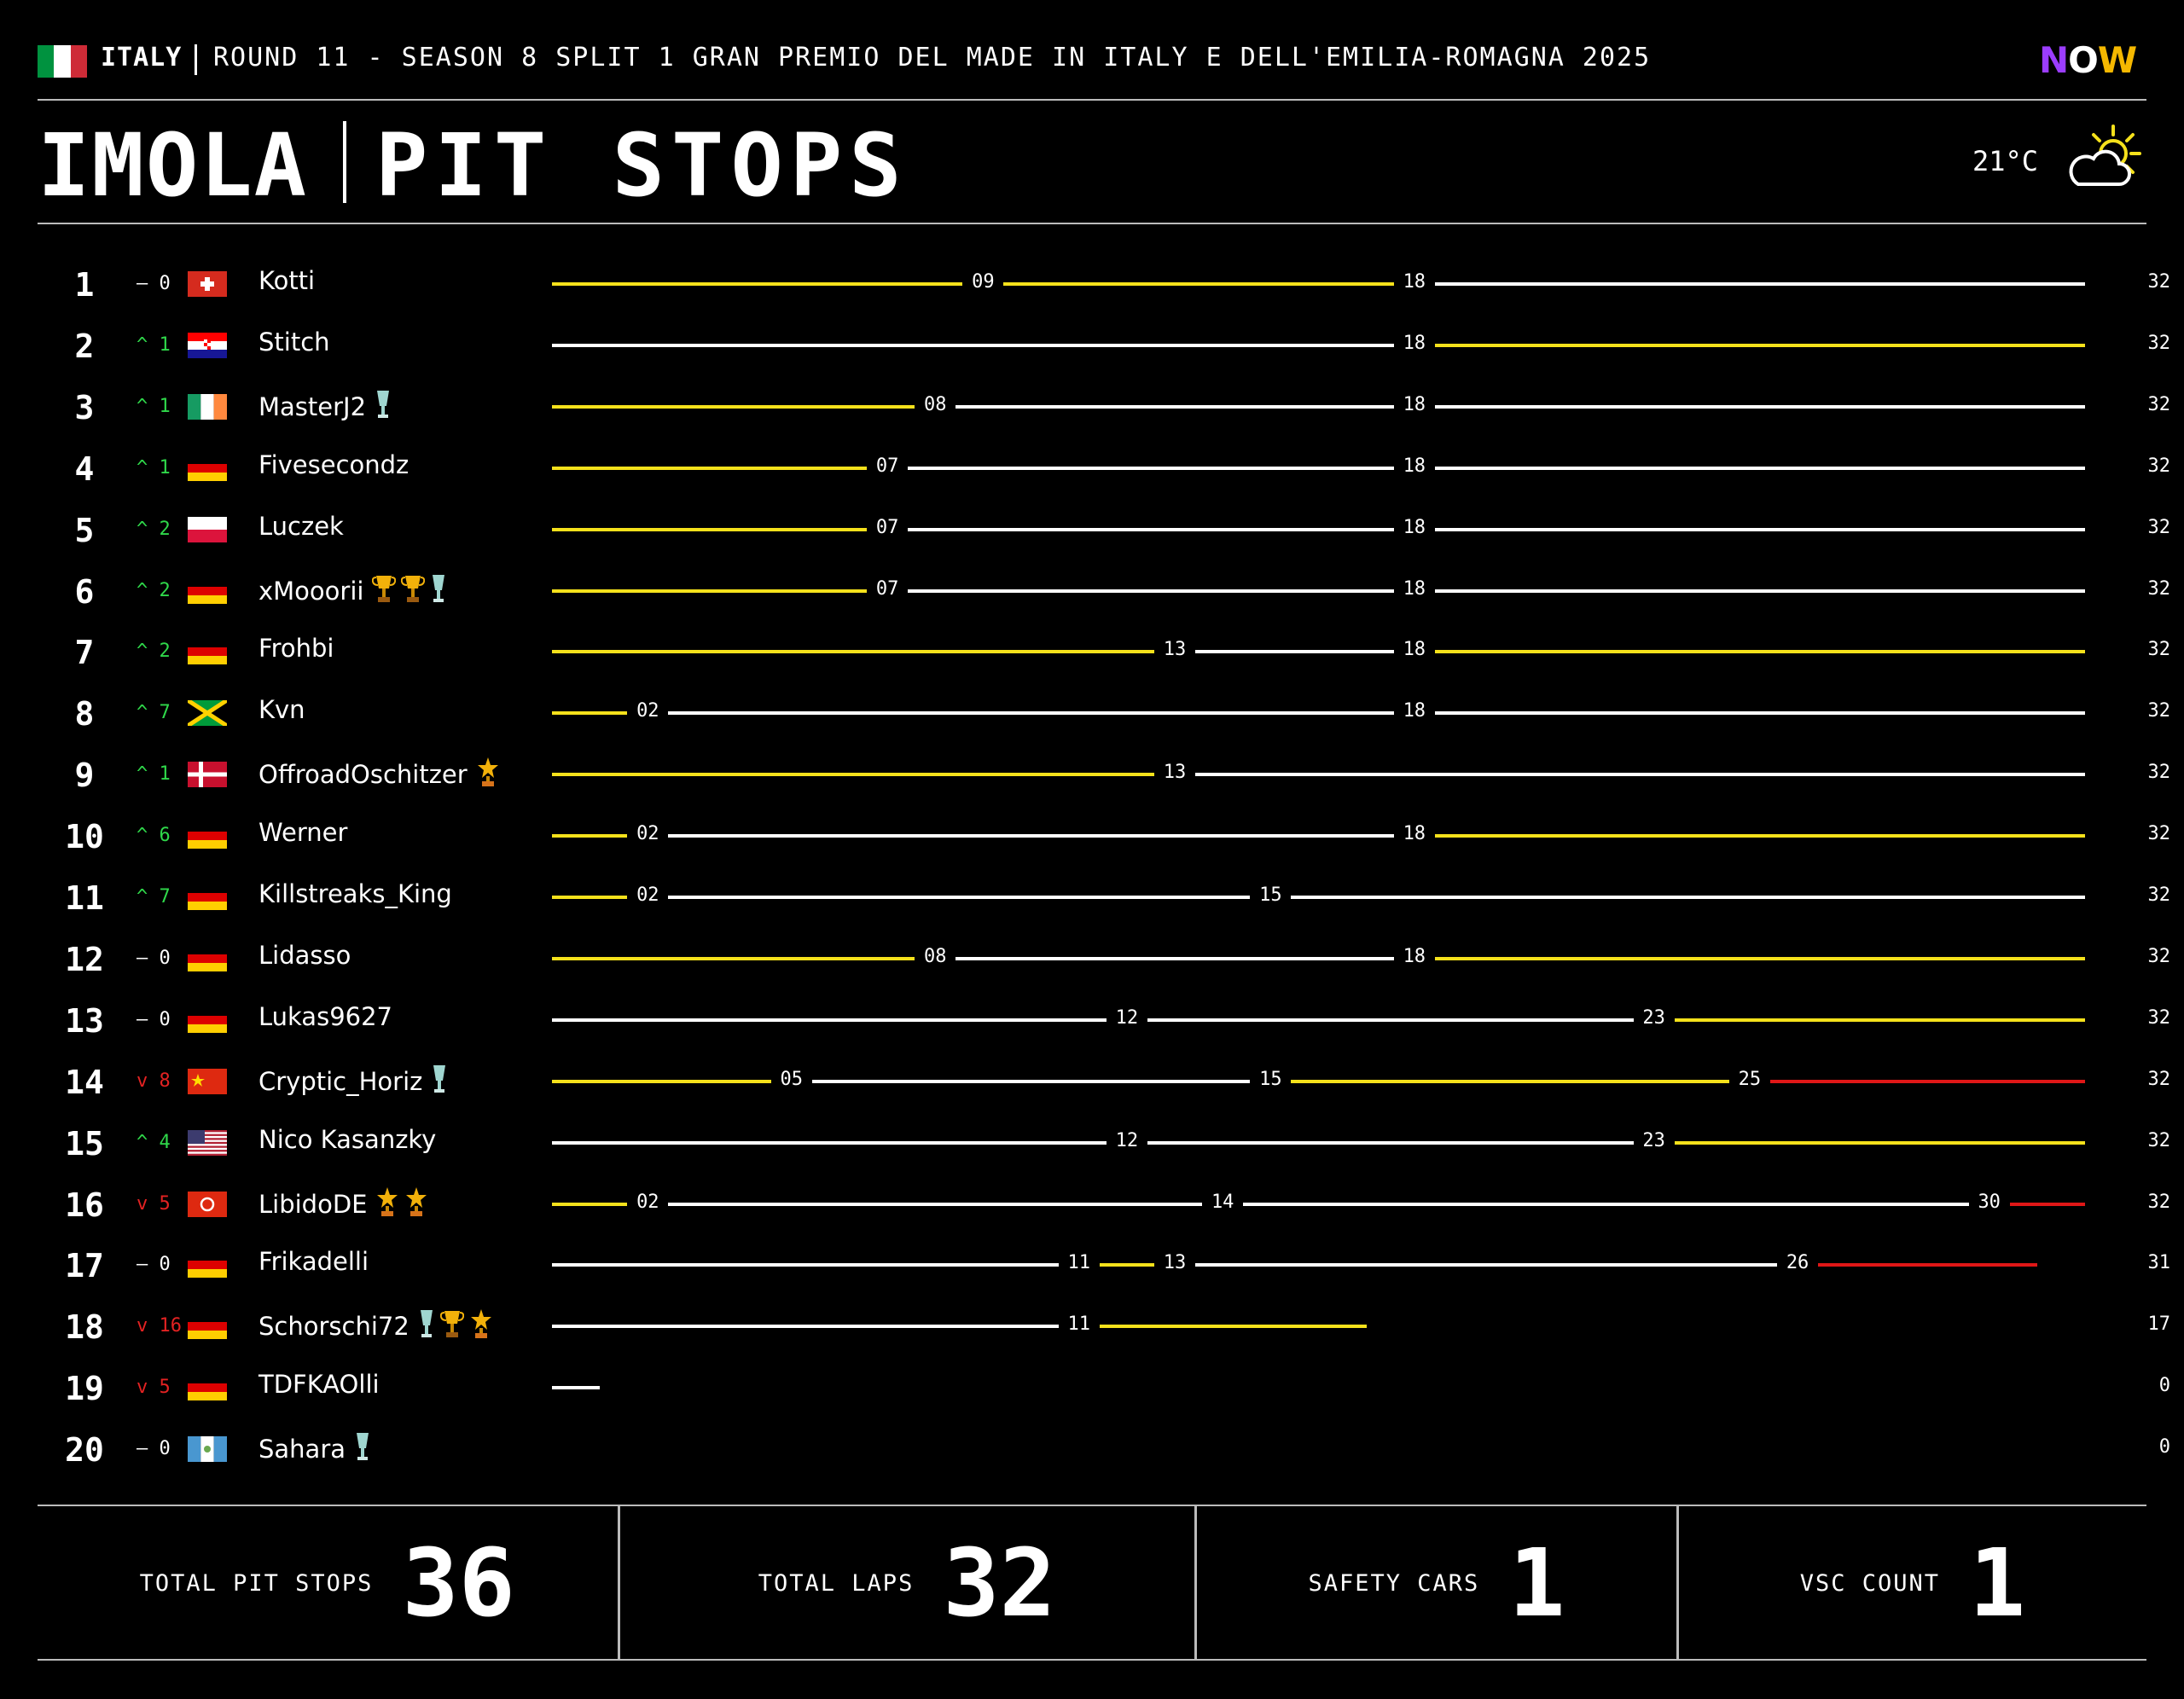 This screenshot has width=2184, height=1699. I want to click on stat-label: TOTAL LAPS, so click(836, 1583).